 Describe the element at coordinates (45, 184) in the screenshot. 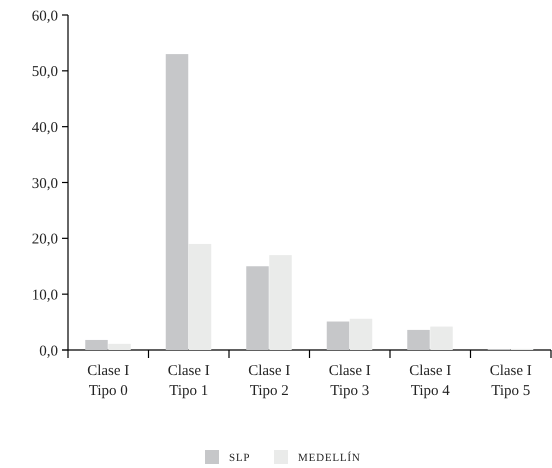

I see `y-tick-label: 30,0` at that location.